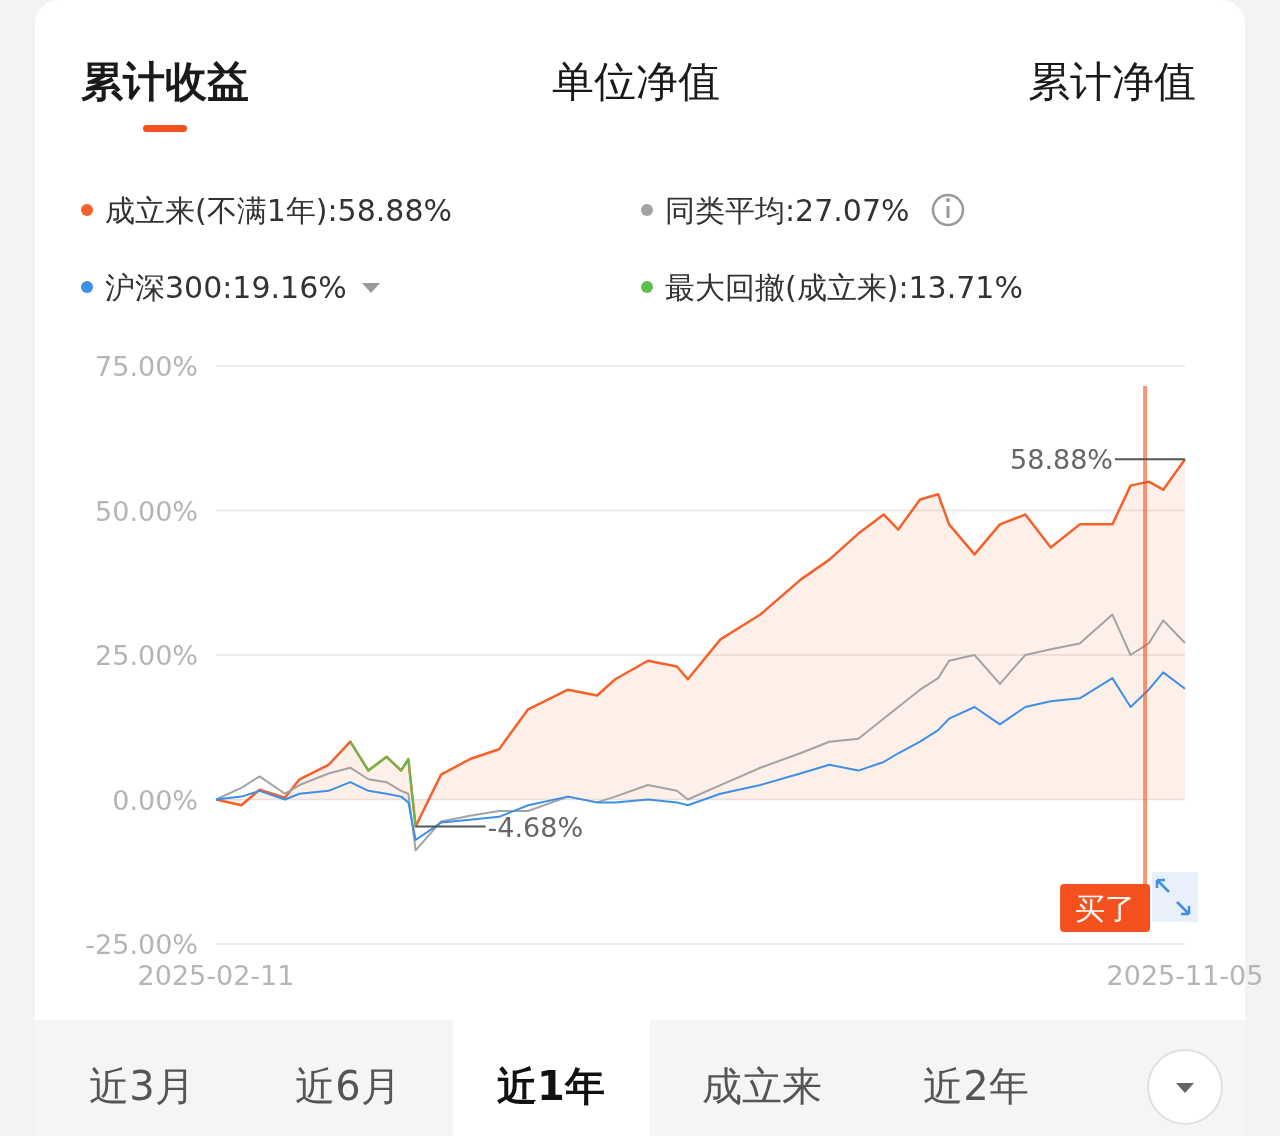  I want to click on text: 累计收益, so click(165, 81).